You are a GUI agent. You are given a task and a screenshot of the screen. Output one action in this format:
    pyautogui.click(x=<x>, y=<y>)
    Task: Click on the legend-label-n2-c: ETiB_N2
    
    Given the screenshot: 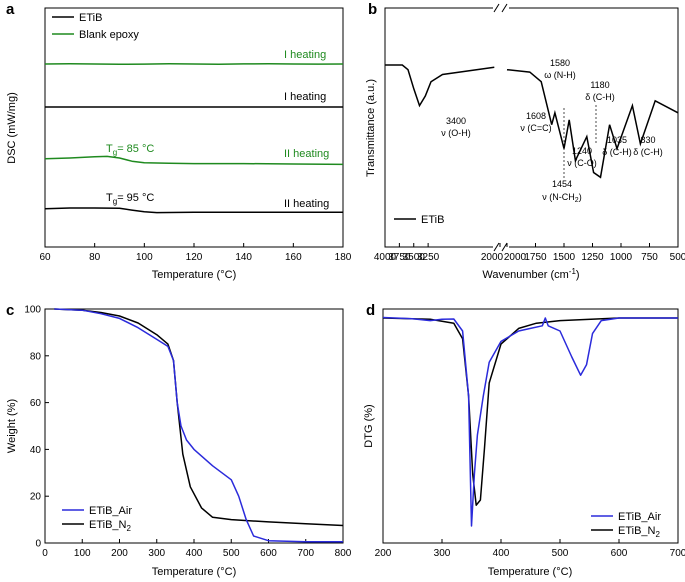 What is the action you would take?
    pyautogui.click(x=110, y=526)
    